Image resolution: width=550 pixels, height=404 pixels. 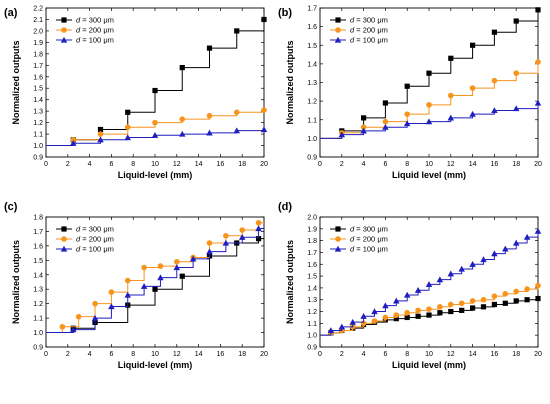 I want to click on x-axis-label: Liquid-level (mm), so click(x=155, y=365).